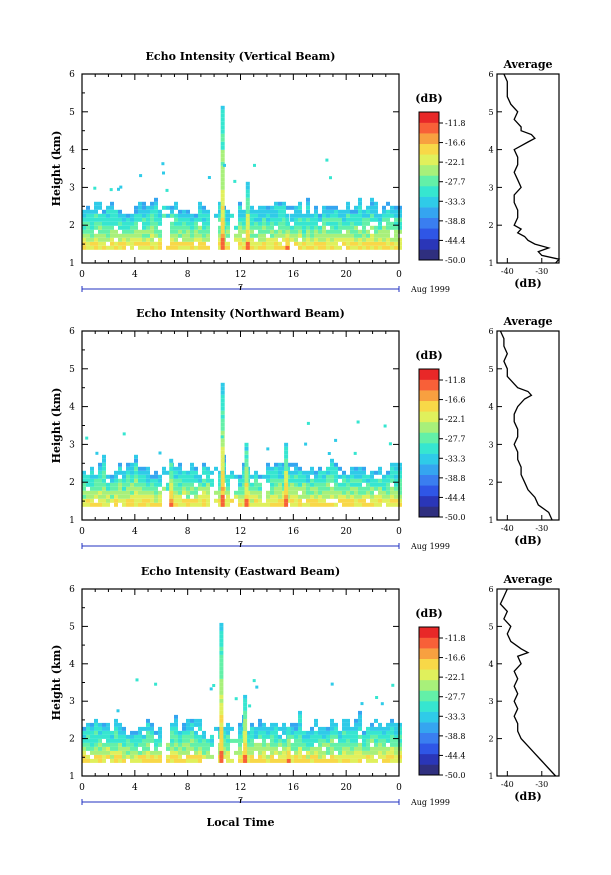  Describe the element at coordinates (490, 701) in the screenshot. I see `average-y-tick-label: 3` at that location.